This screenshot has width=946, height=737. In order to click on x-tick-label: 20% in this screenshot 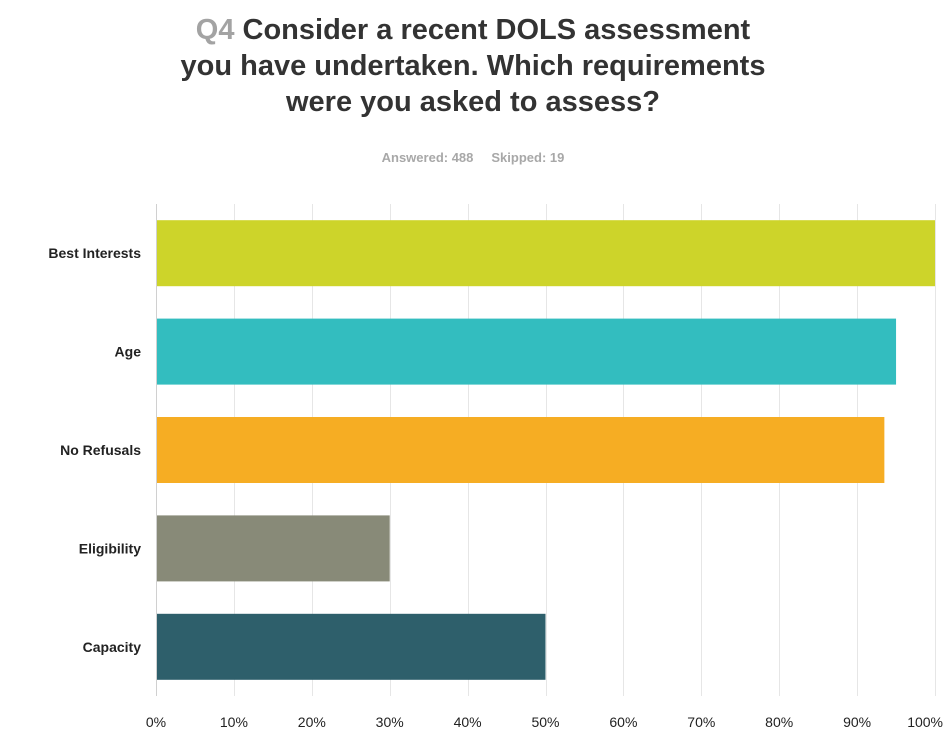, I will do `click(312, 722)`.